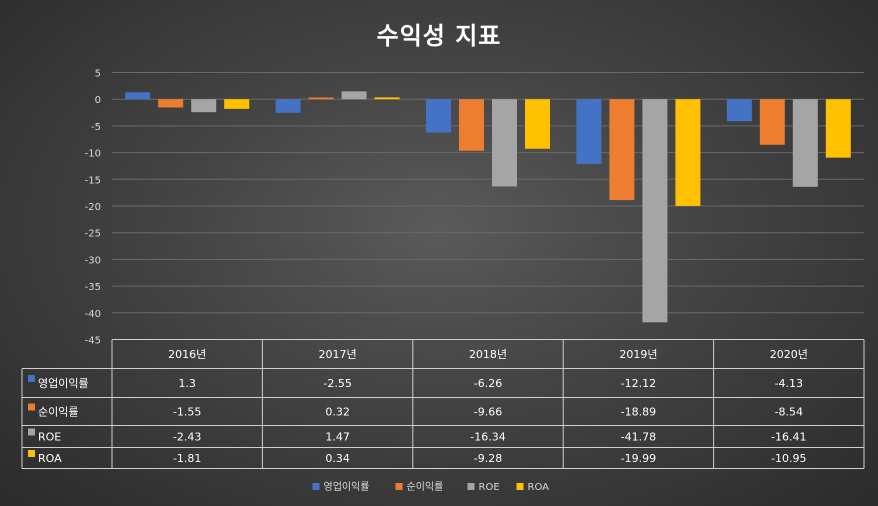  Describe the element at coordinates (337, 458) in the screenshot. I see `data-label: 0.34` at that location.